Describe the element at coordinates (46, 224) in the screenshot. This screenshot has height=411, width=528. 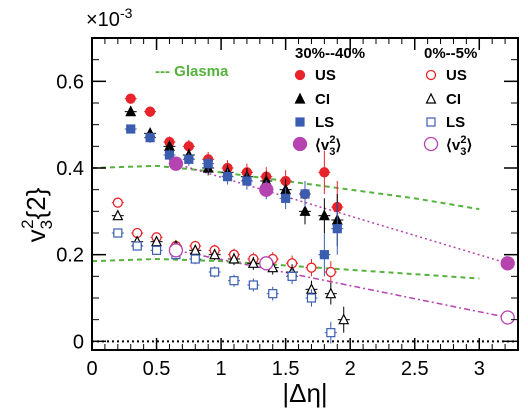
I see `y-title-sub: 3` at that location.